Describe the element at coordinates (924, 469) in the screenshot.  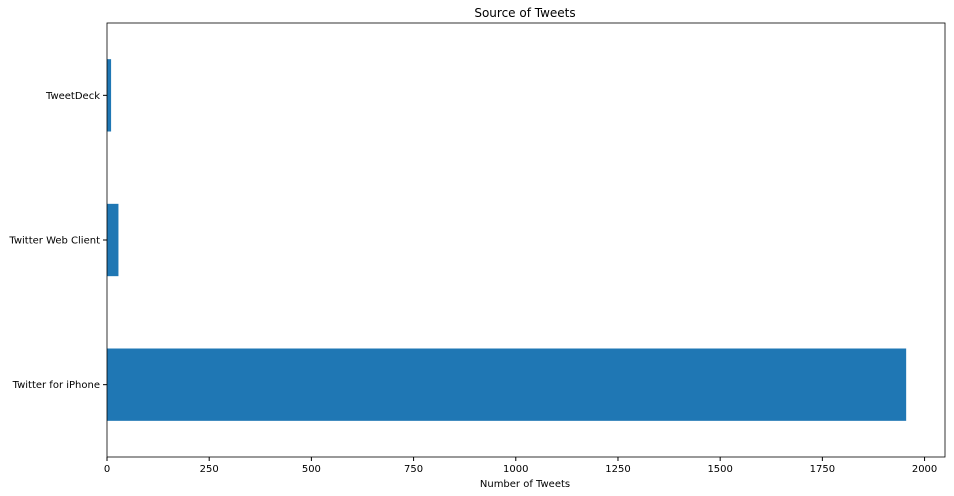
I see `x-tick-label: 2000` at that location.